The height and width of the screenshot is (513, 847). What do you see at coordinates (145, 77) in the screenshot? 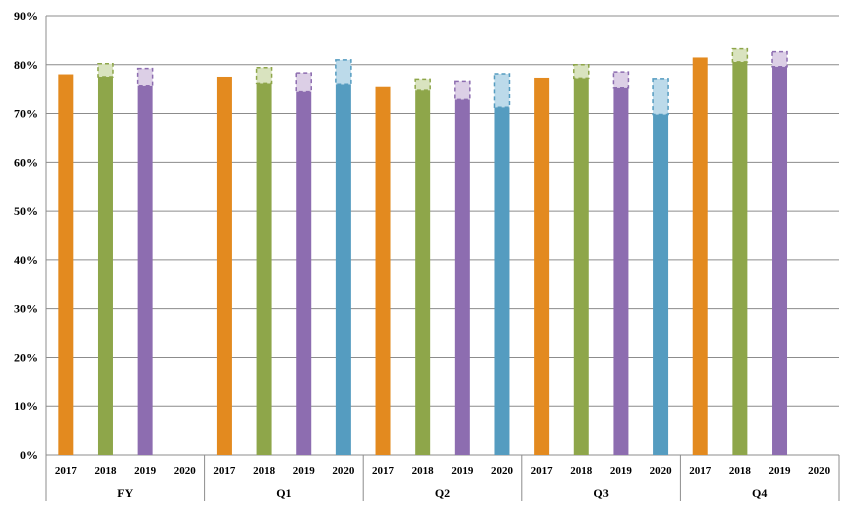
I see `range-box-fy-2019` at bounding box center [145, 77].